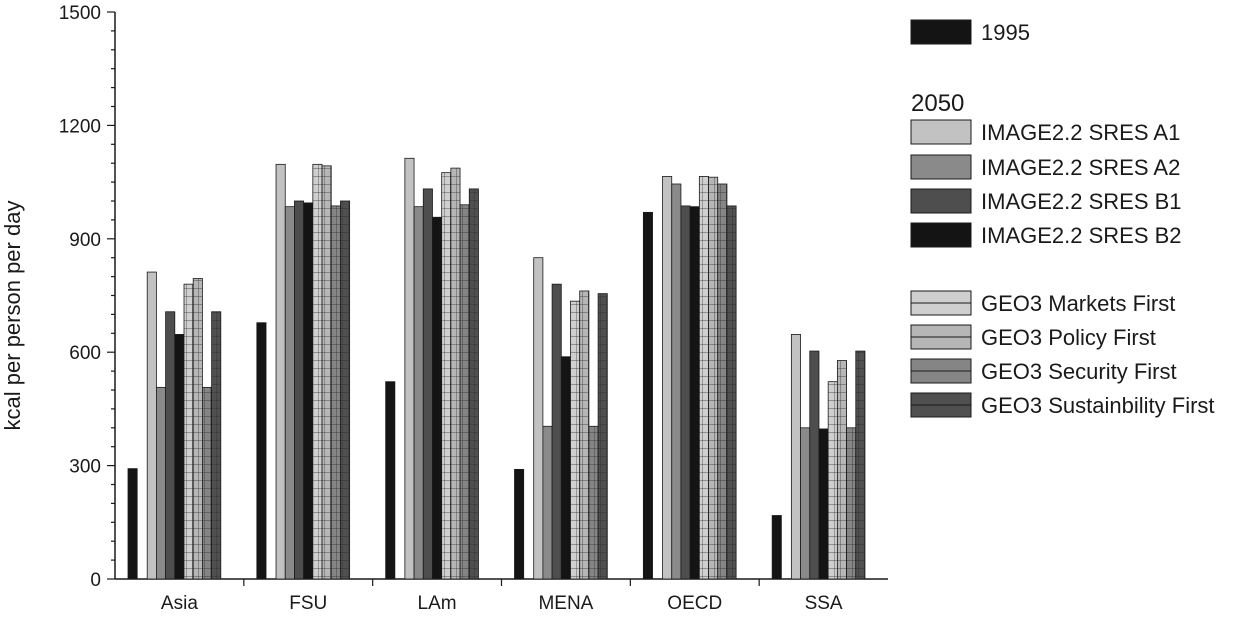 This screenshot has height=619, width=1260. I want to click on legend-item: IMAGE2.2 SRES B2, so click(1046, 235).